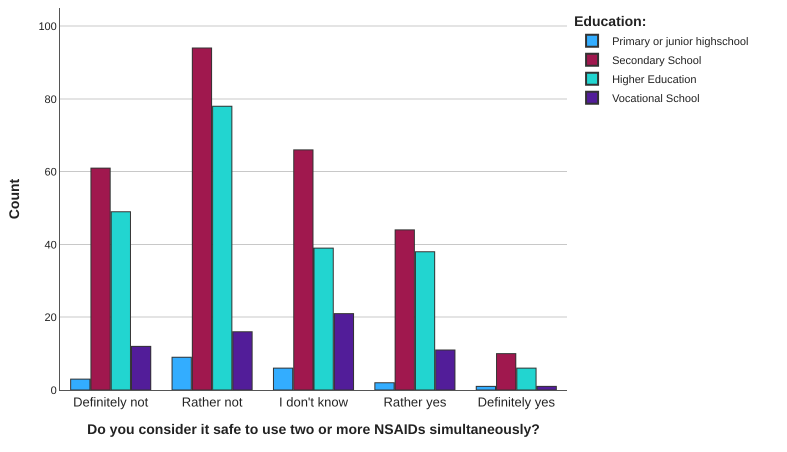 This screenshot has width=787, height=452. What do you see at coordinates (111, 402) in the screenshot?
I see `x-tick-label: Definitely not` at bounding box center [111, 402].